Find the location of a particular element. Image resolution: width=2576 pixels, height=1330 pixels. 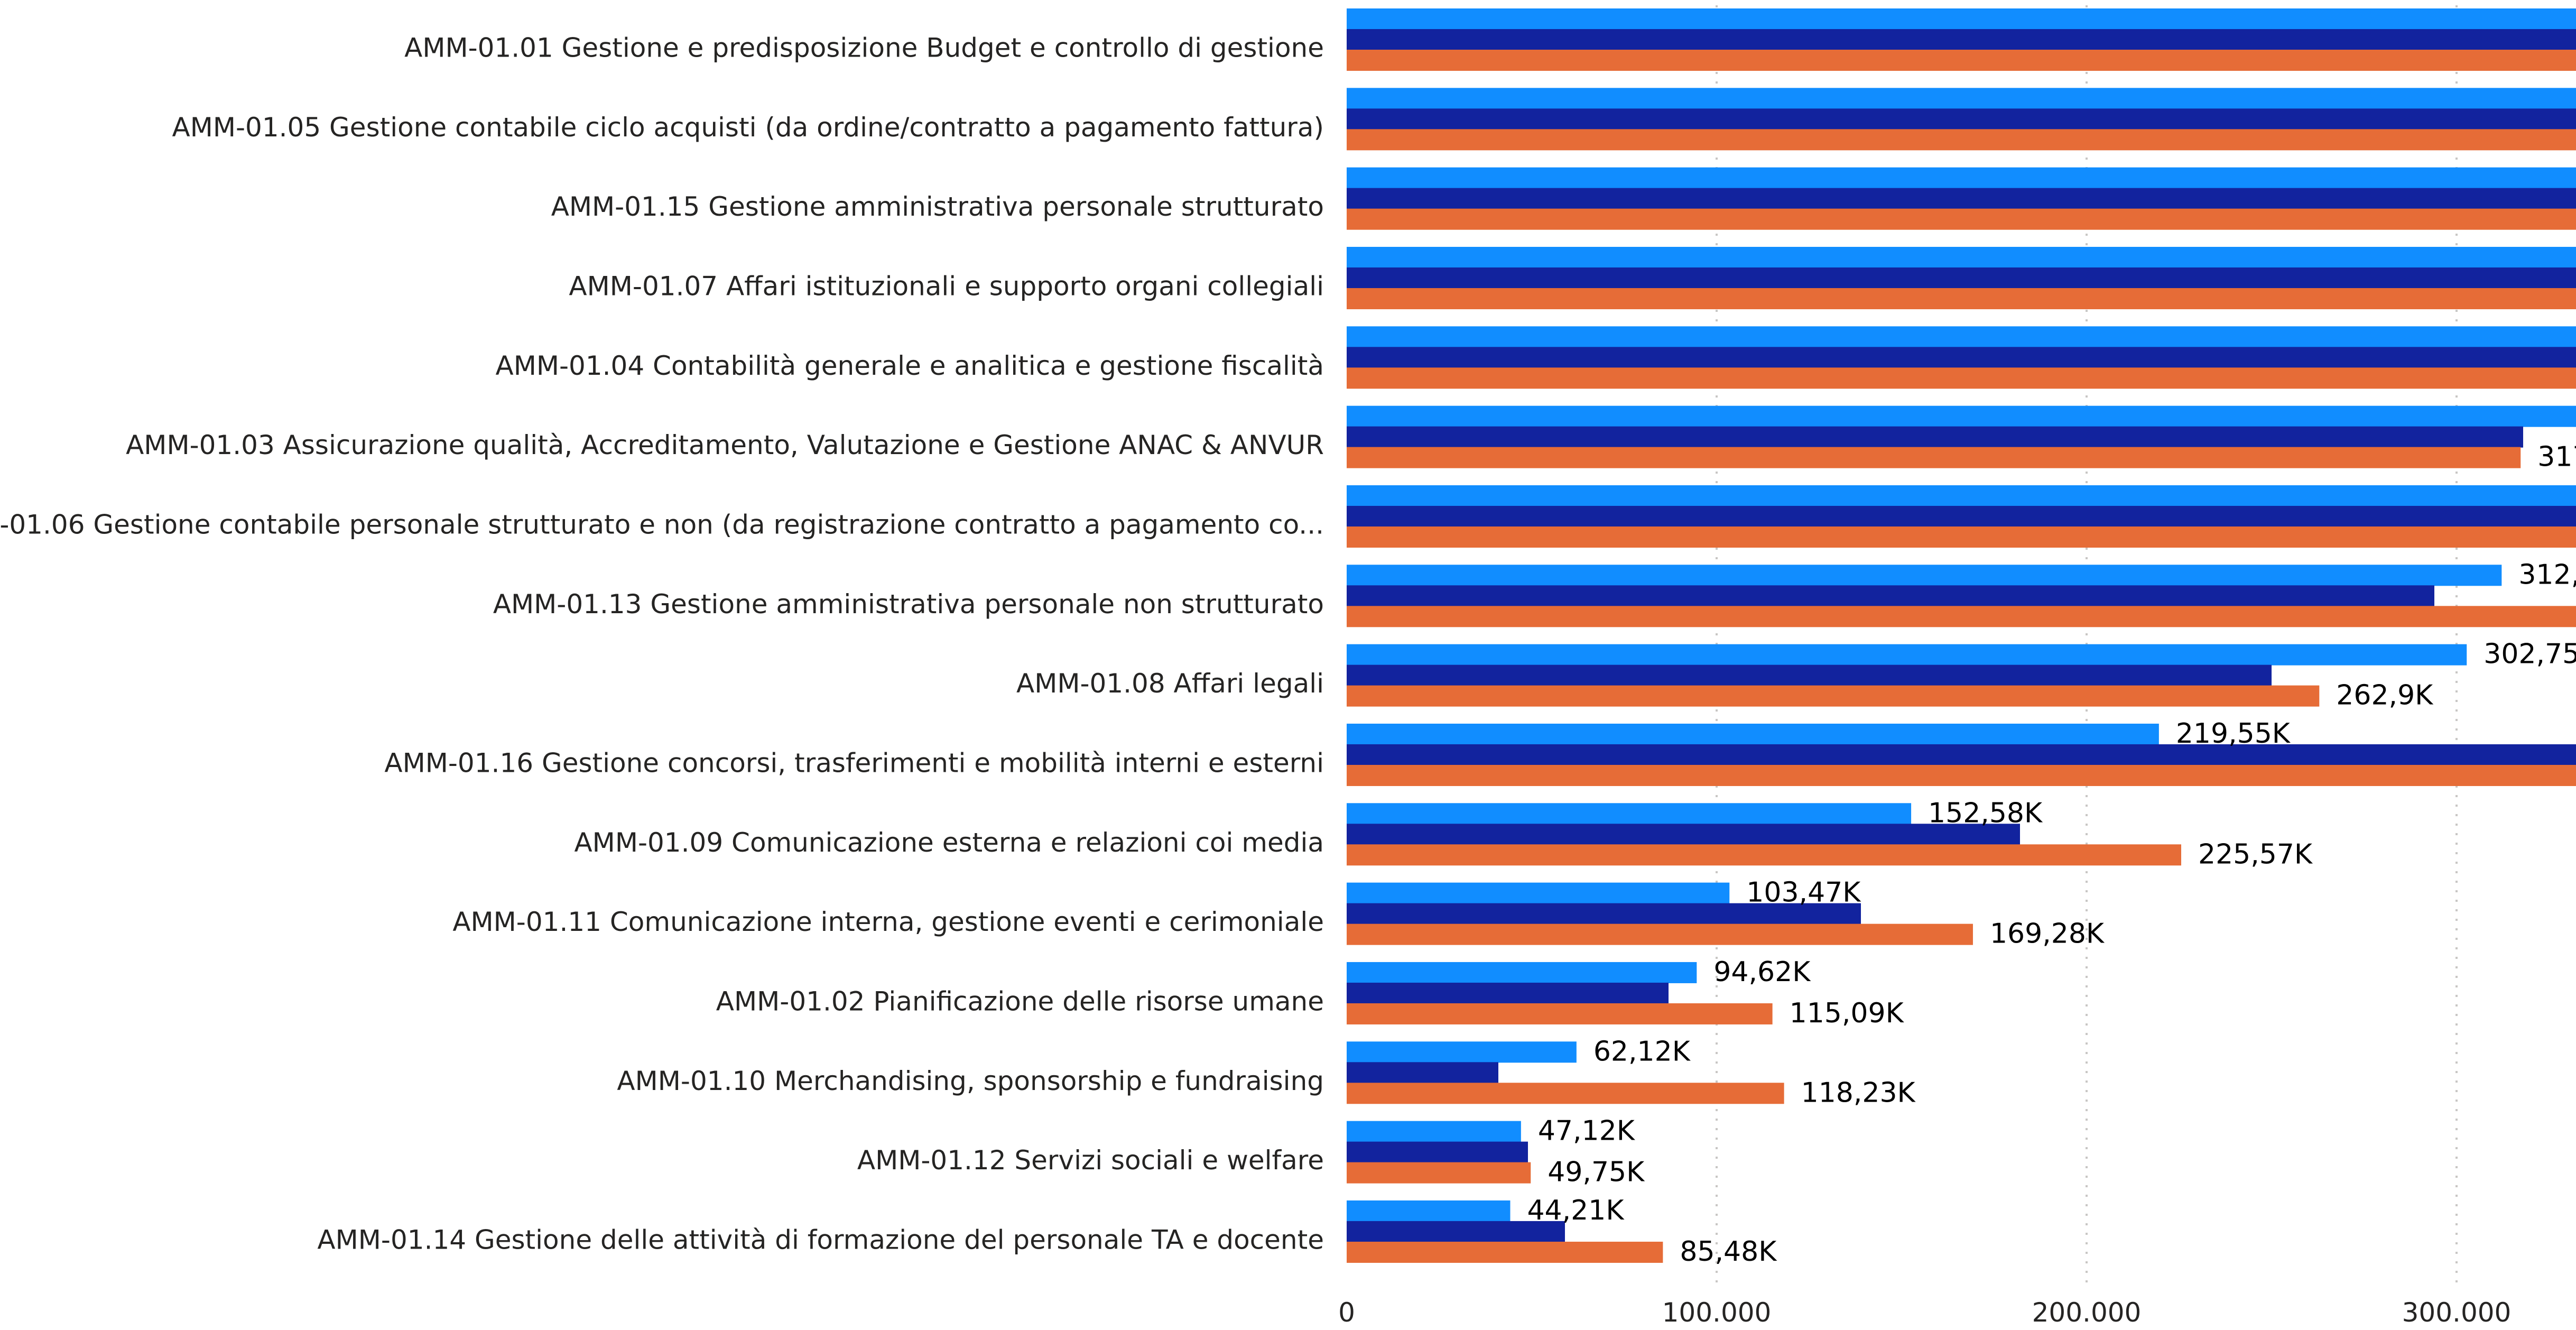

data-label: 49,75K is located at coordinates (1596, 1172).